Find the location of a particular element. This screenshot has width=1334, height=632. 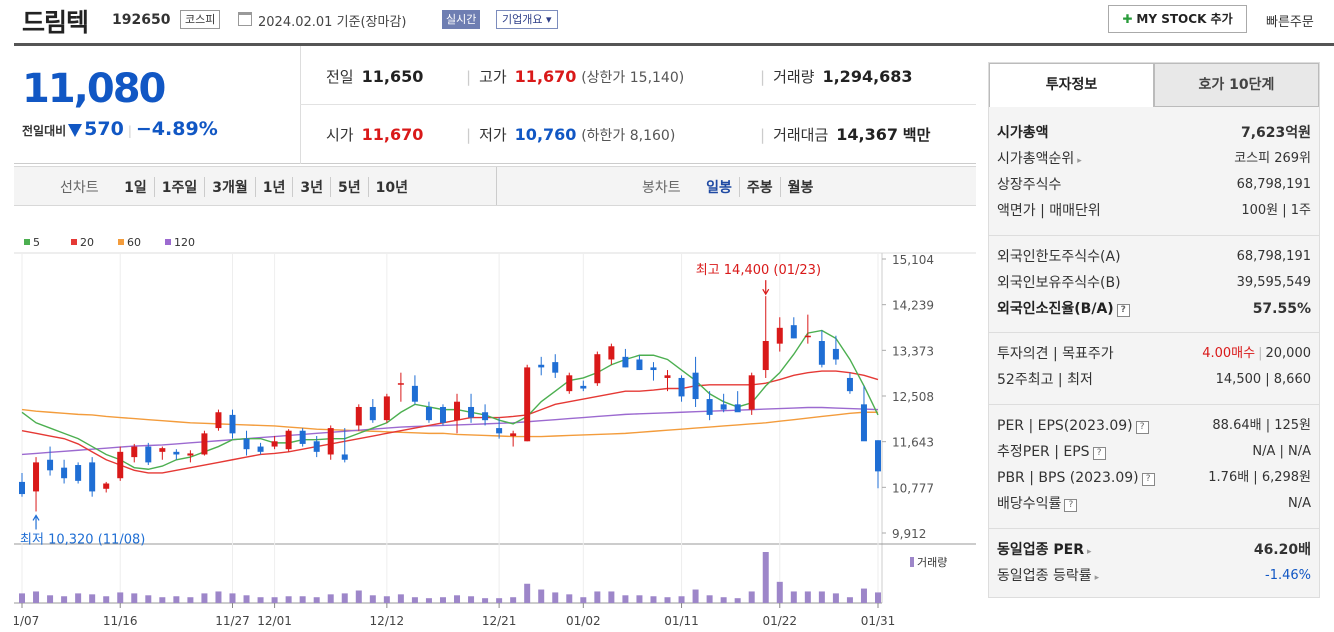

info-row-3-1: 추정PER | EPS? N/A | N/A is located at coordinates (1154, 452).